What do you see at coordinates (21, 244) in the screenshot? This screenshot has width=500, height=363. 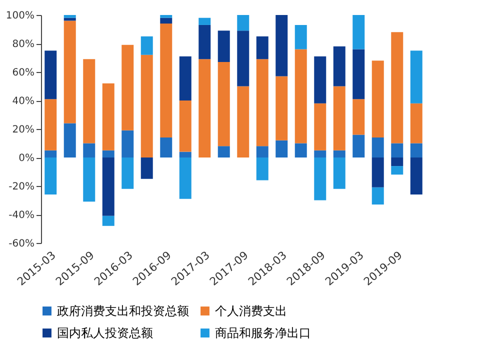 I see `y-tick-label: -60%` at bounding box center [21, 244].